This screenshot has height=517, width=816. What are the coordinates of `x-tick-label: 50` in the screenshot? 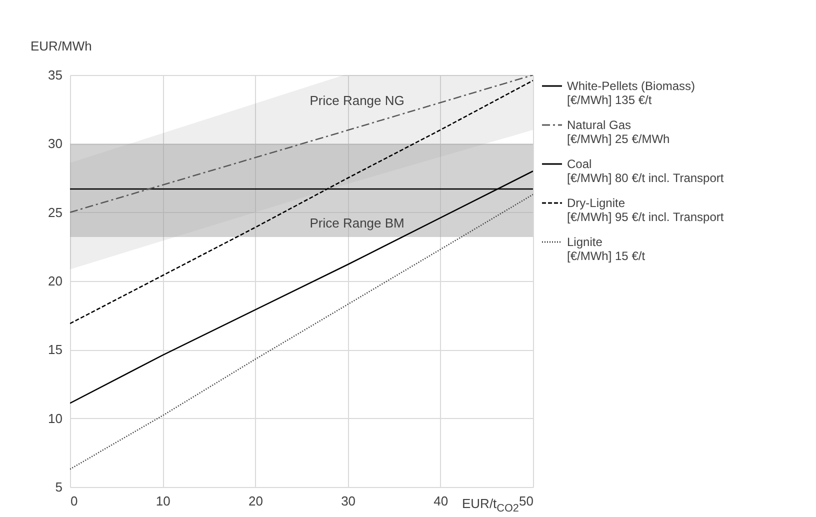 It's located at (526, 501).